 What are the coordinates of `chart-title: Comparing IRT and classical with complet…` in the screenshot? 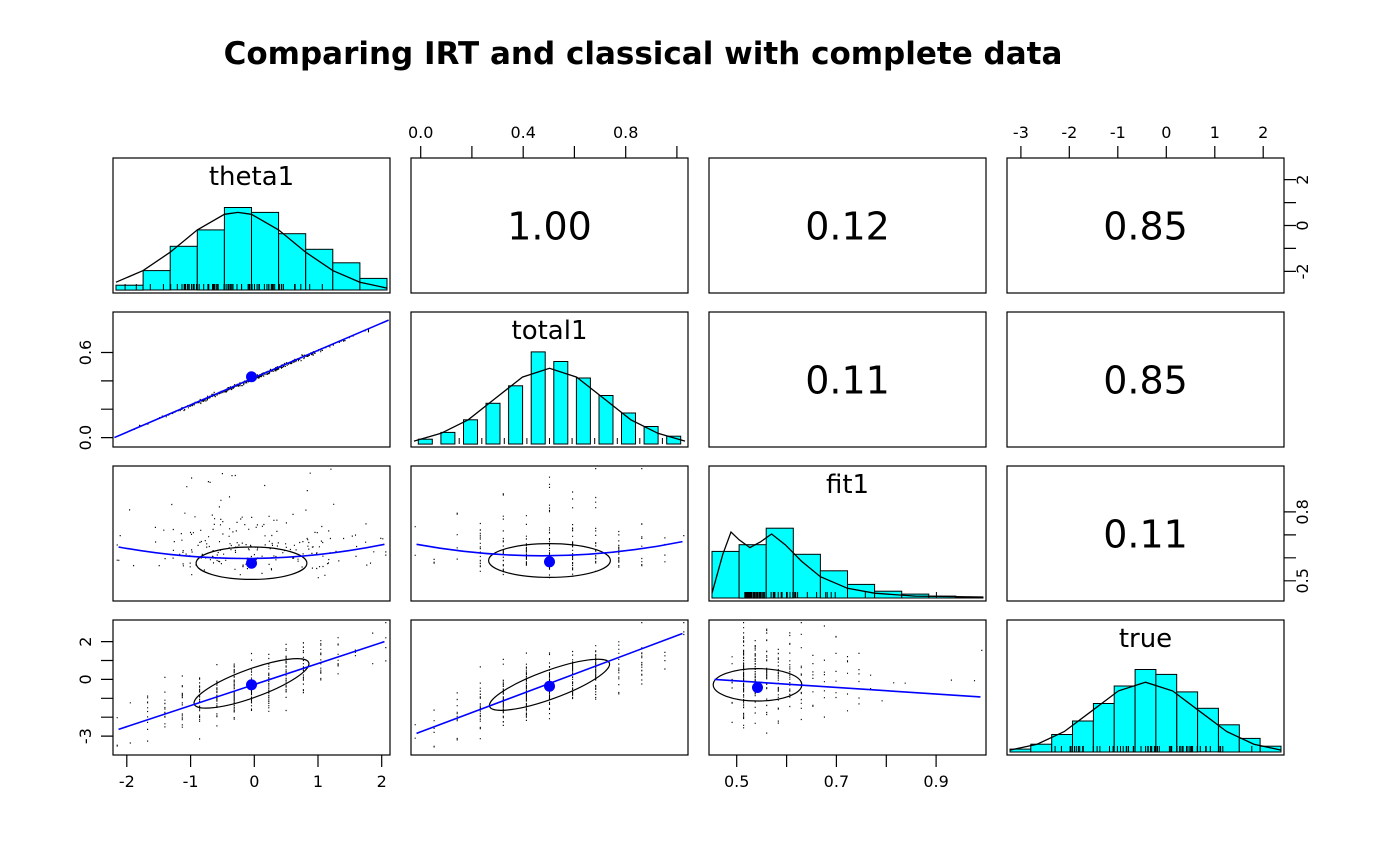 It's located at (643, 54).